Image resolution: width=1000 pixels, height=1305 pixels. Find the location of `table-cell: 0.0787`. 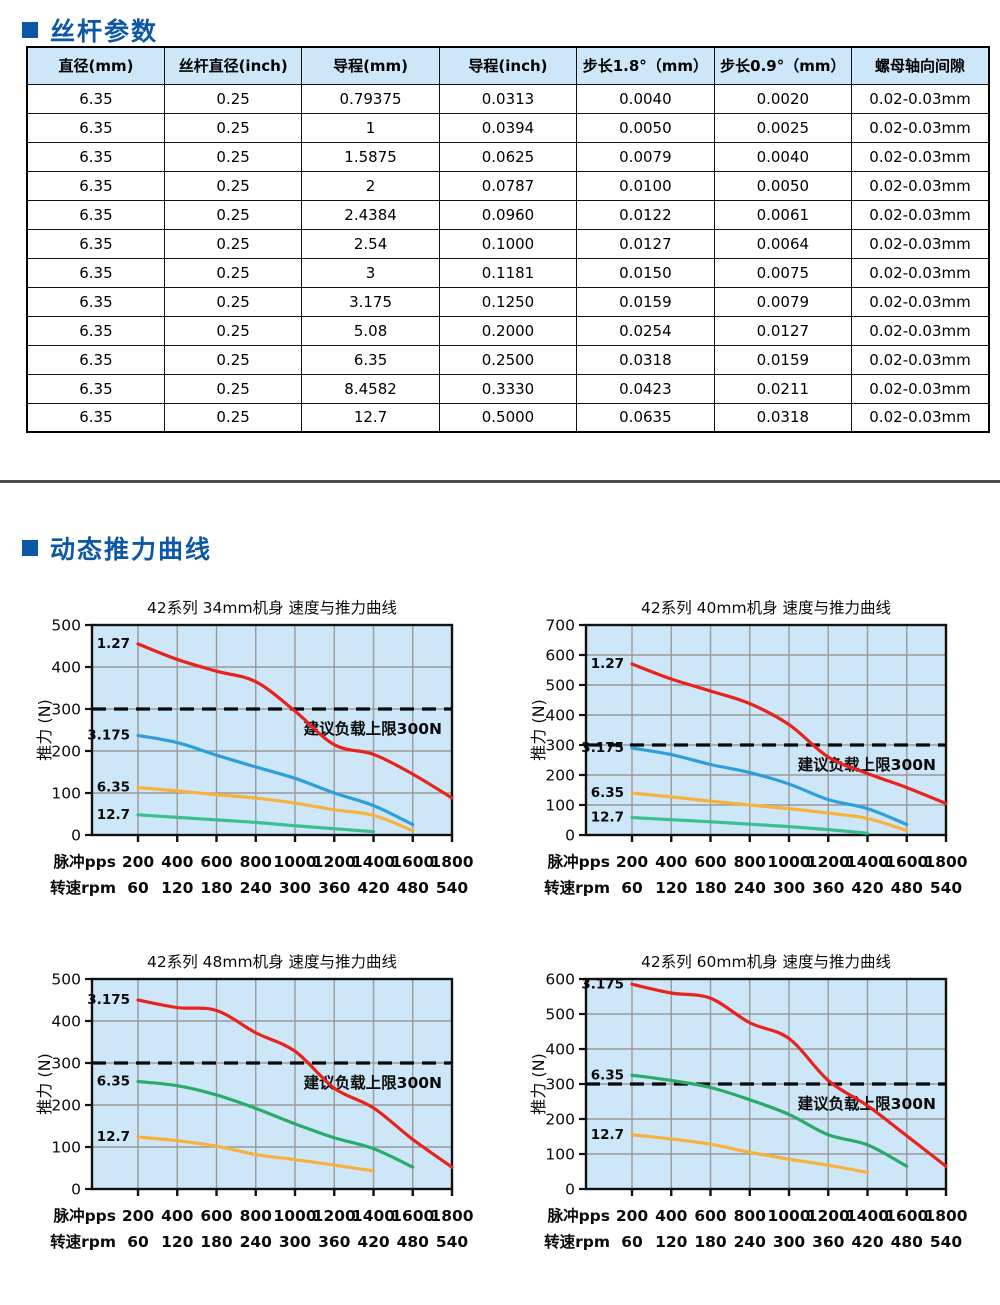

table-cell: 0.0787 is located at coordinates (508, 185).